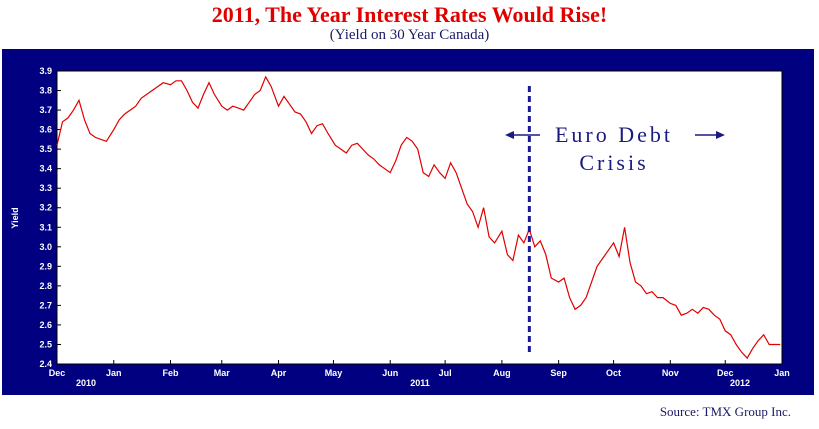 The height and width of the screenshot is (429, 819). I want to click on x-tick-label: Oct, so click(613, 373).